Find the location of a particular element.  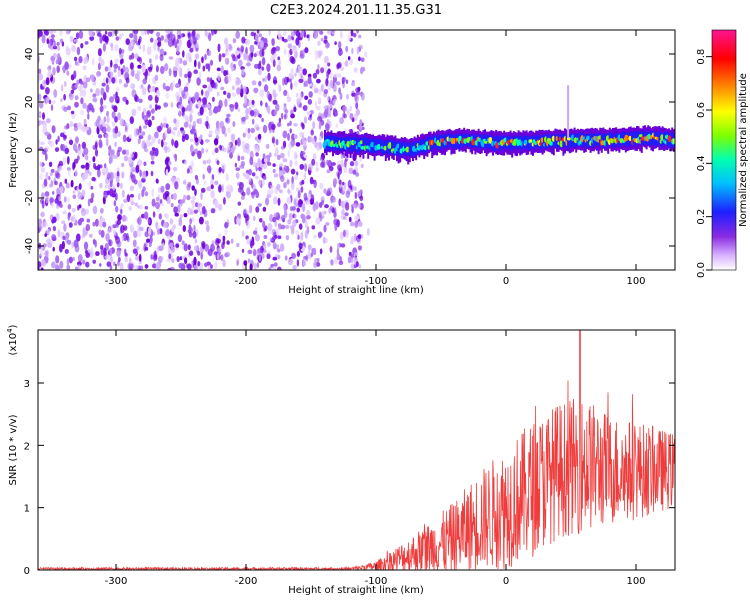

colorbar-label: Normalized spectral amplitude is located at coordinates (743, 150).